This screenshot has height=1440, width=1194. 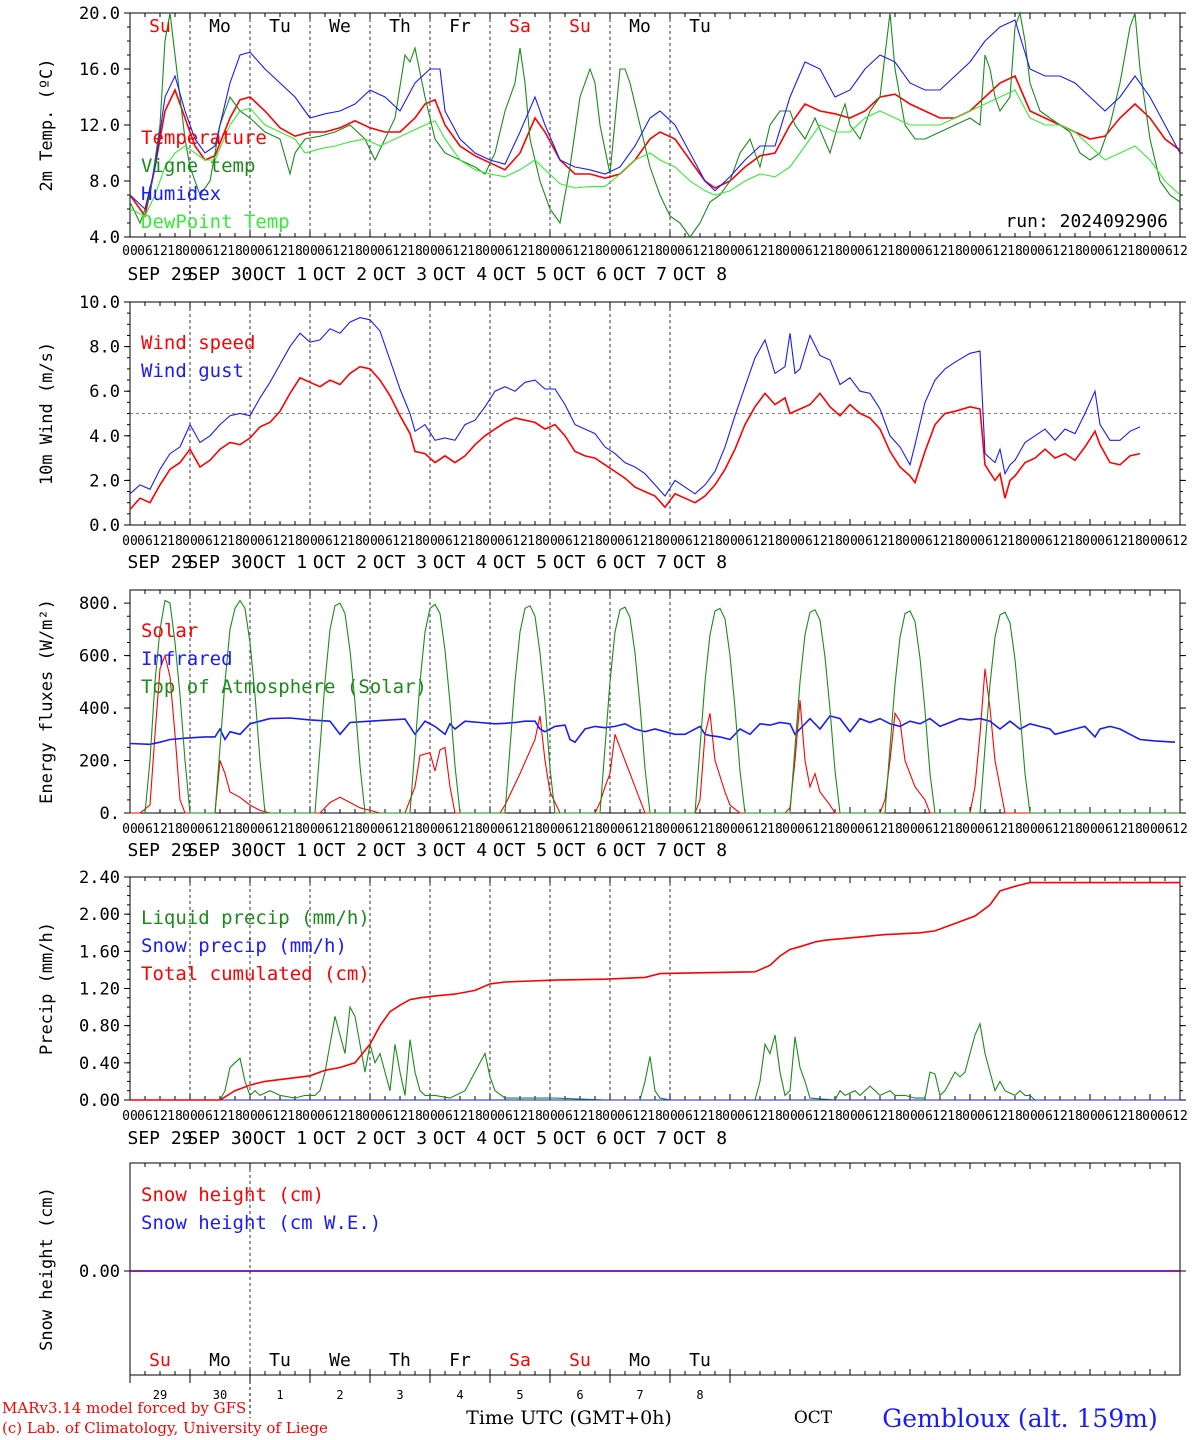 I want to click on legend-entry: Total cumulated (cm), so click(x=255, y=974).